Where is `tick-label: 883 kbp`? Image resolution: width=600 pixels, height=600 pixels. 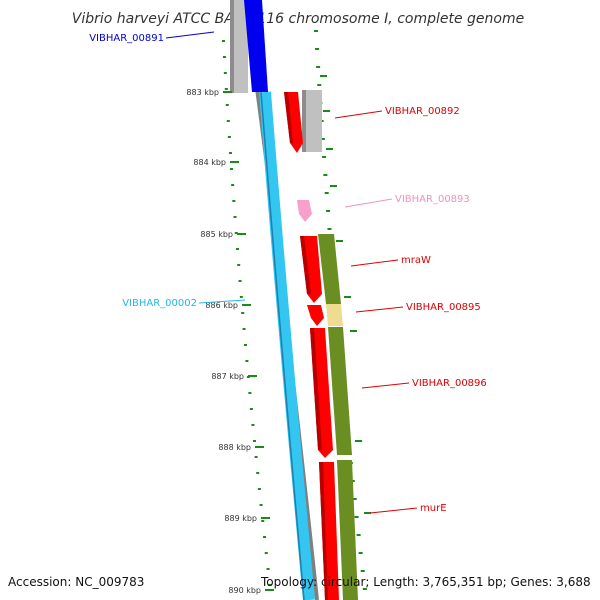
tick-label: 883 kbp is located at coordinates (202, 92).